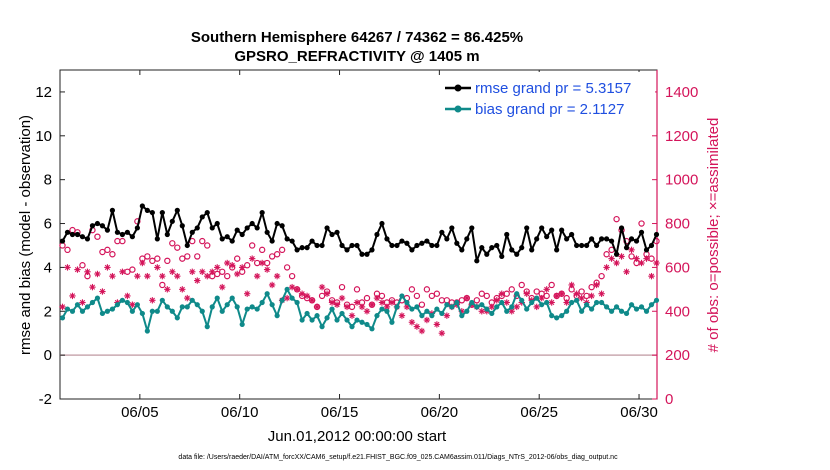 The image size is (830, 470). Describe the element at coordinates (639, 412) in the screenshot. I see `x-tick-label: 06/30` at that location.